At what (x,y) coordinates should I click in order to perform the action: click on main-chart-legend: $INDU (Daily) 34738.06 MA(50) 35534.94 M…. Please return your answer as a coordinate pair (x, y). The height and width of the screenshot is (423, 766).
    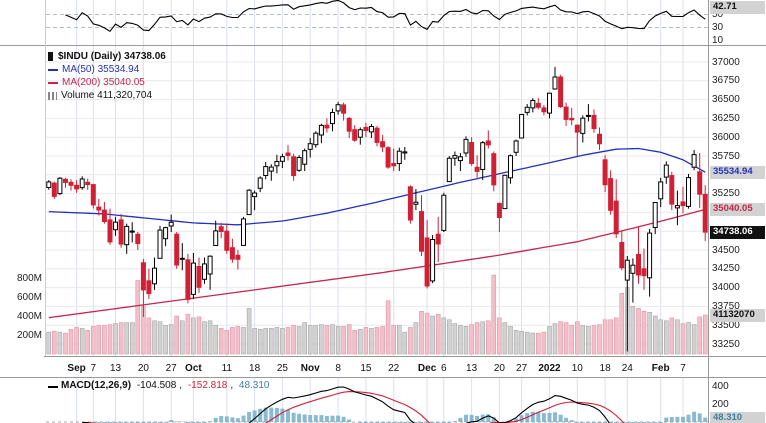
    Looking at the image, I should click on (107, 76).